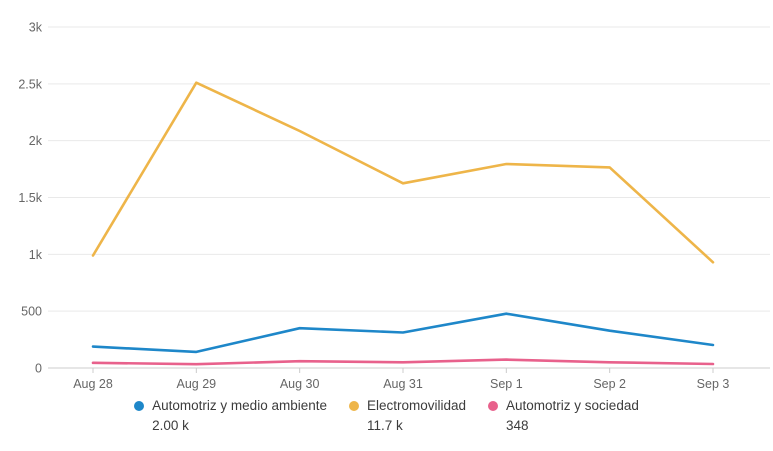 The image size is (773, 451). I want to click on x-axis-tick-label: Aug 30, so click(300, 384).